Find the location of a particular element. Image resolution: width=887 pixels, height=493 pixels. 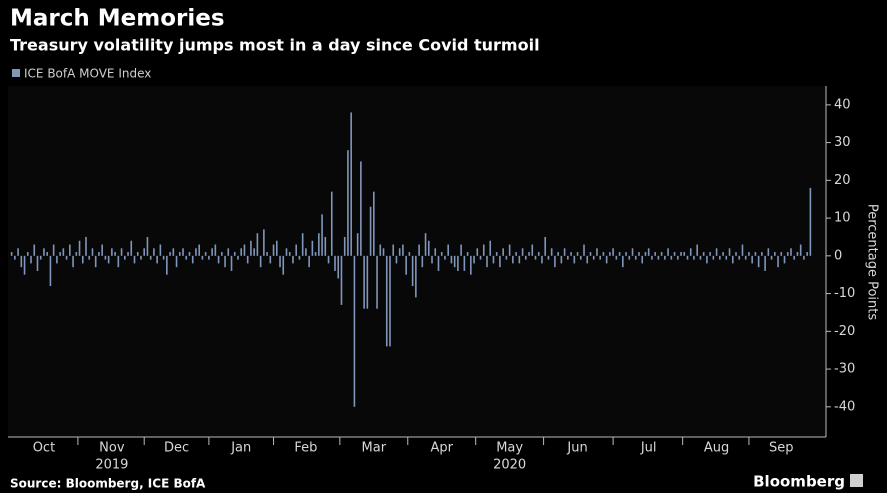

x-tick-label: May is located at coordinates (509, 448).